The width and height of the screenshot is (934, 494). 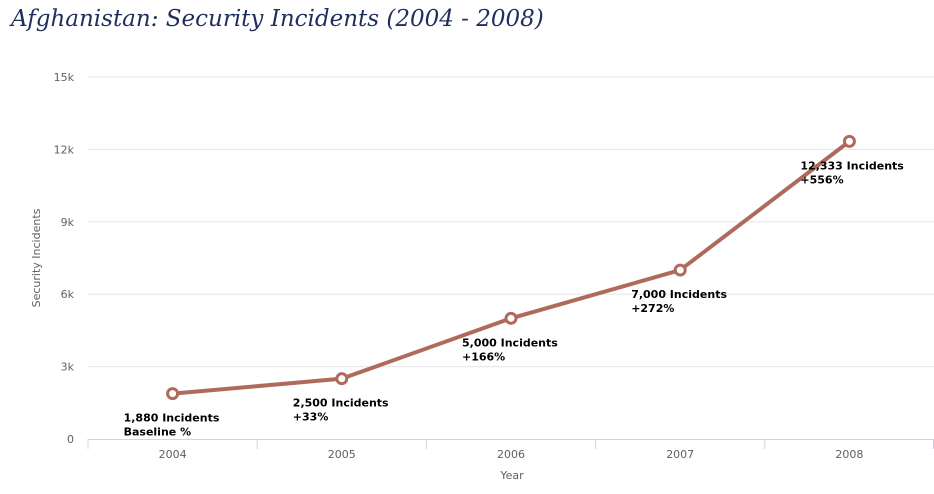 I want to click on data-label-change: +272%, so click(x=652, y=308).